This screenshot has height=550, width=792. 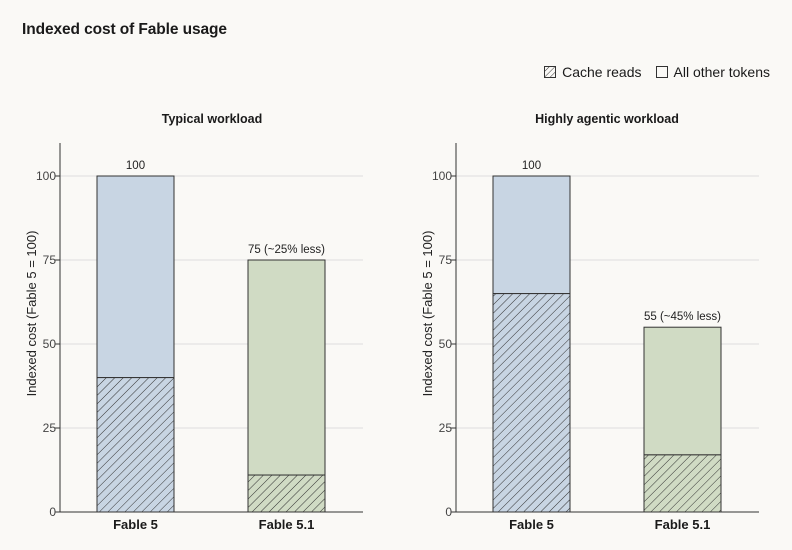 What do you see at coordinates (722, 72) in the screenshot?
I see `legend-label-other-tokens: All other tokens` at bounding box center [722, 72].